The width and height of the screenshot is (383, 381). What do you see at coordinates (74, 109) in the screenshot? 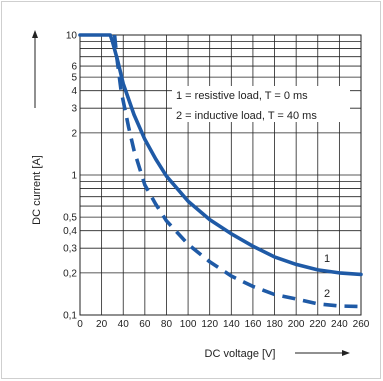
I see `y-tick-label: 3` at bounding box center [74, 109].